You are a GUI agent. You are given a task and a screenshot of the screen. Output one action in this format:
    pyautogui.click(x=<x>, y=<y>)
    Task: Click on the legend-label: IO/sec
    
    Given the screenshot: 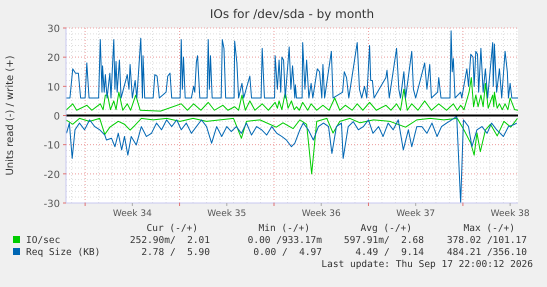 What is the action you would take?
    pyautogui.click(x=43, y=240)
    